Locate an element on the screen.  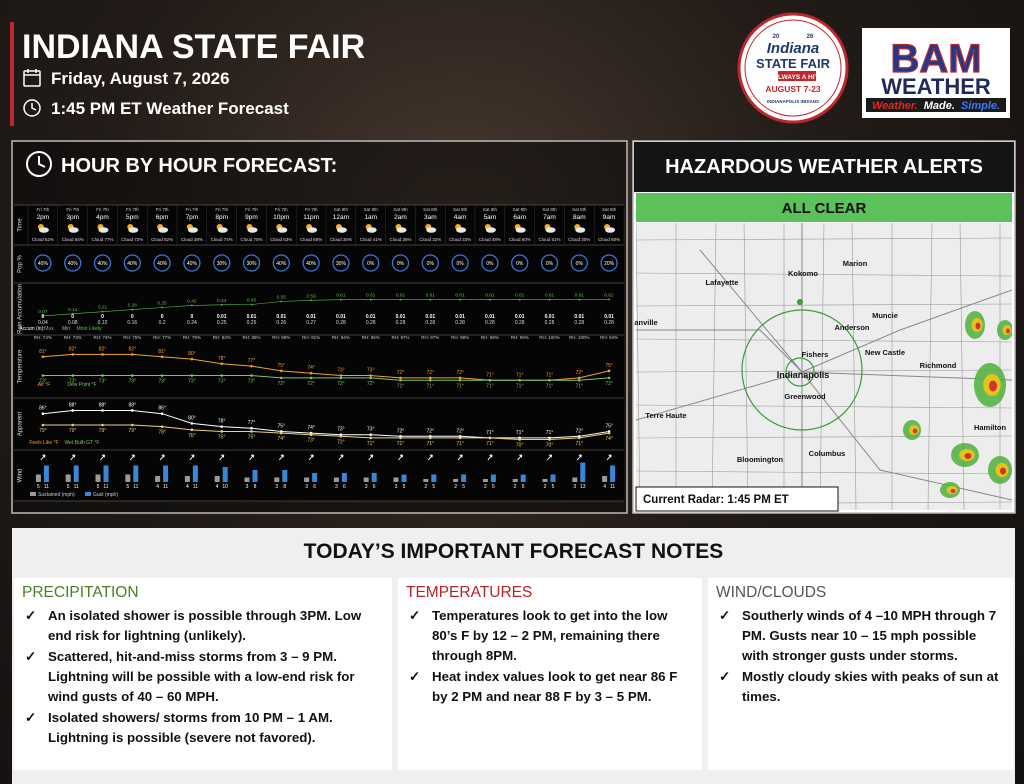
date: Friday, August 7, 2026 is located at coordinates (140, 78).